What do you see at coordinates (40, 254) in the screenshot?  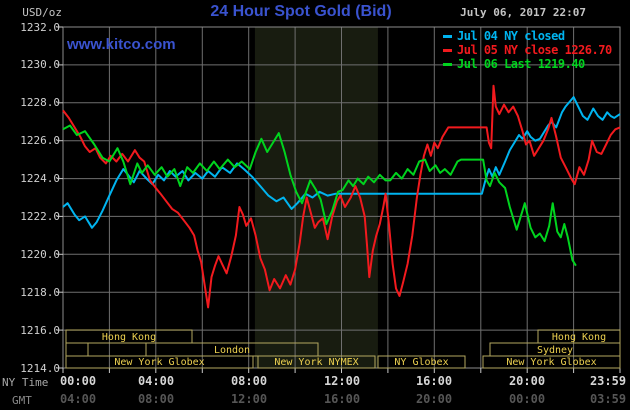 I see `y-axis-tick-label: 1220.0` at bounding box center [40, 254].